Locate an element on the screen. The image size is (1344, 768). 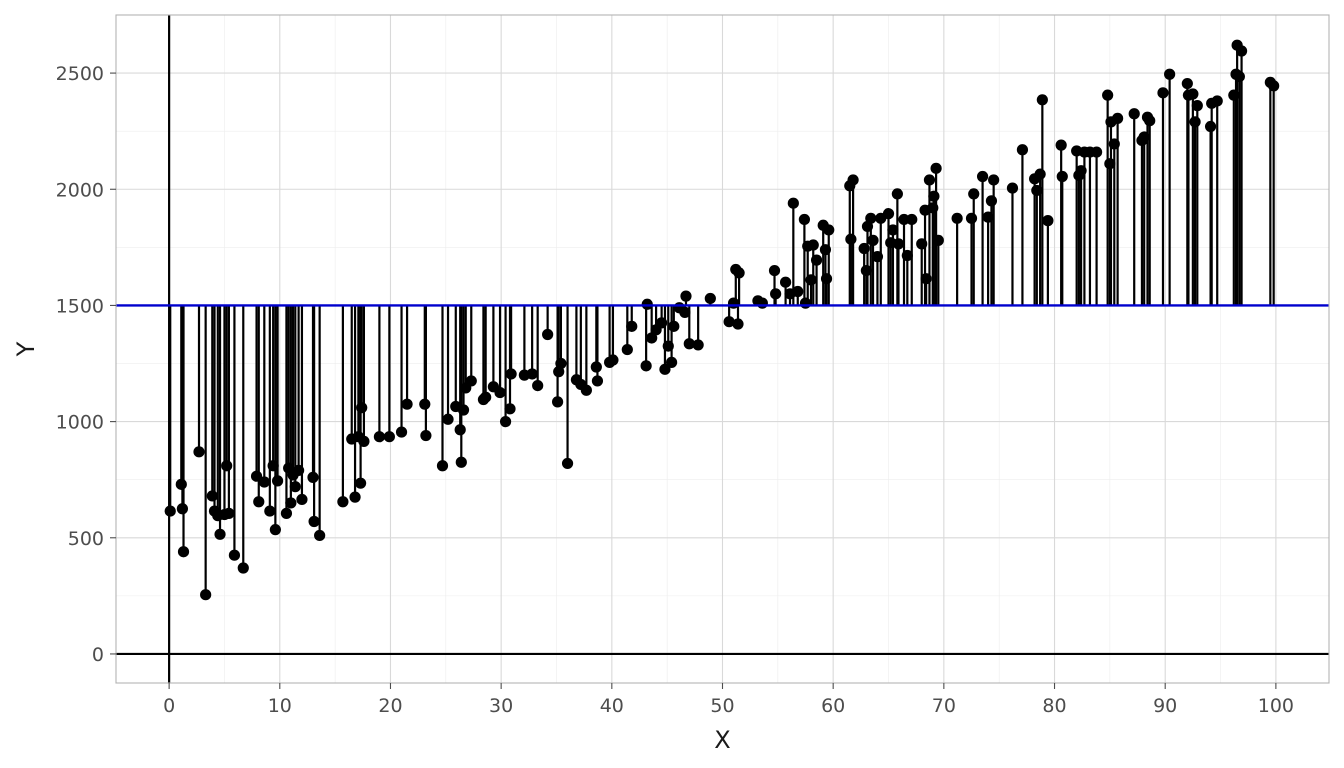
x-tick-label: 0 is located at coordinates (169, 706).